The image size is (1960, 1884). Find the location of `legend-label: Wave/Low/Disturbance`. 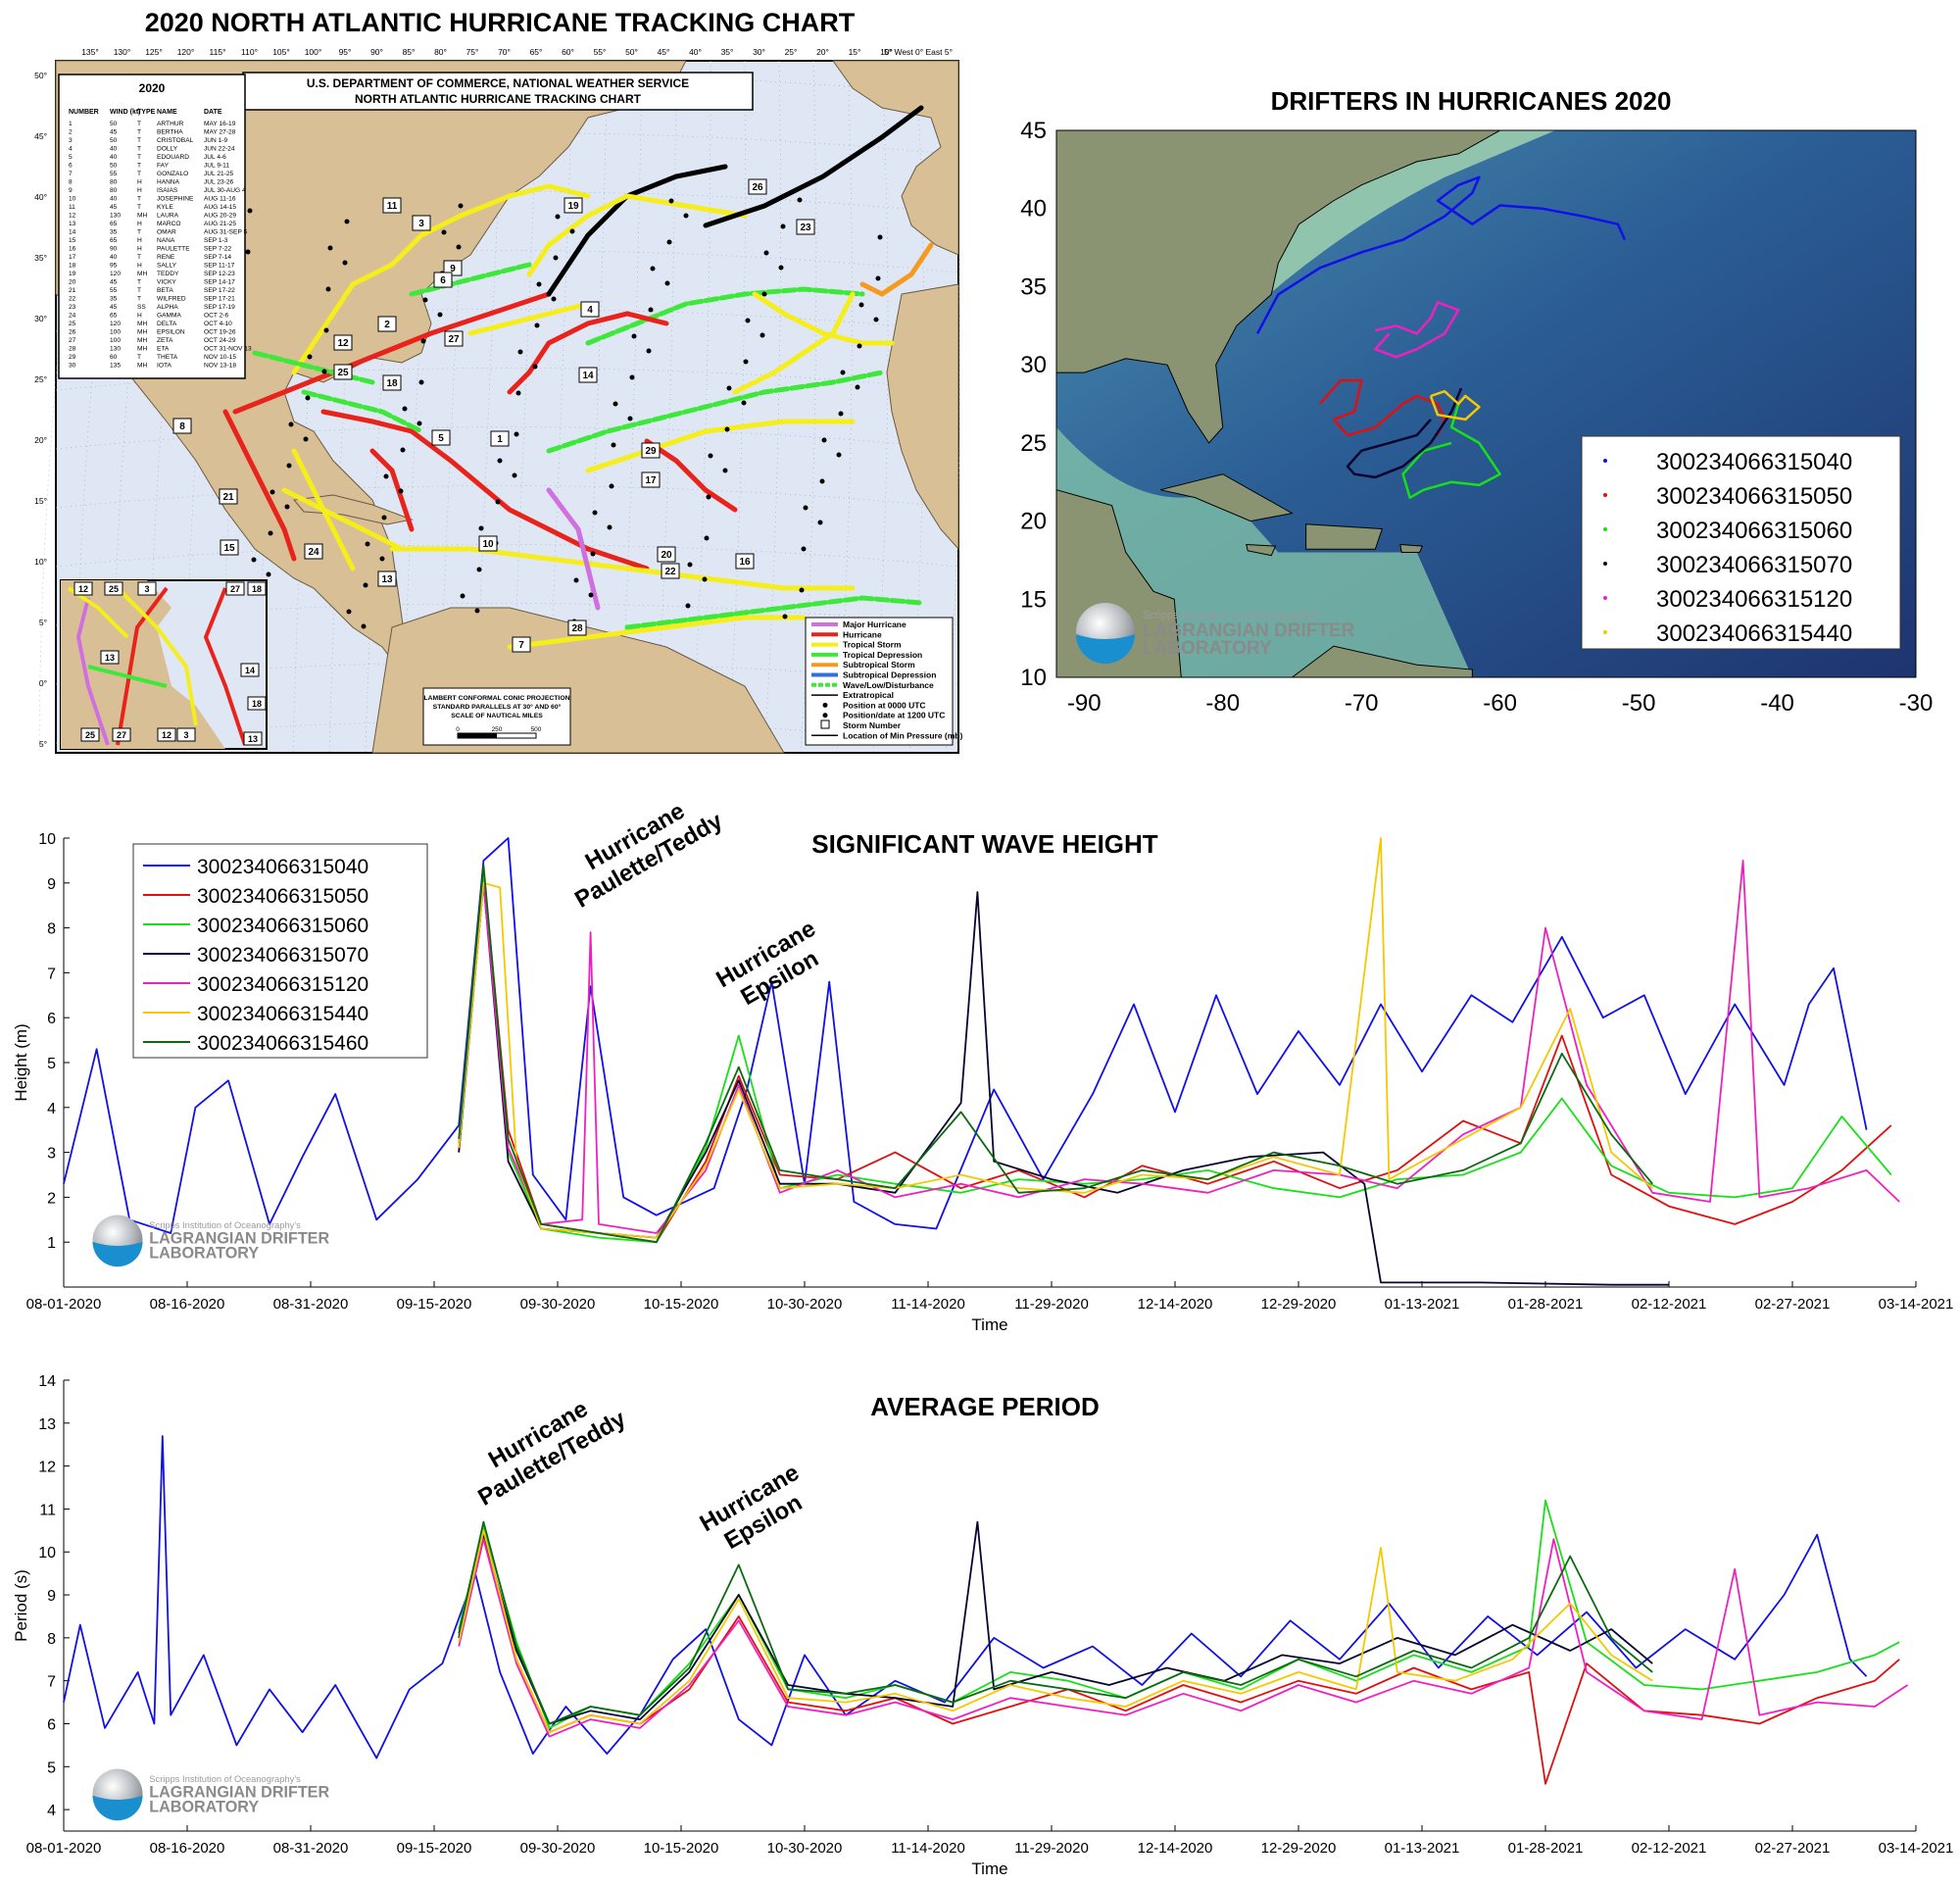

legend-label: Wave/Low/Disturbance is located at coordinates (888, 685).